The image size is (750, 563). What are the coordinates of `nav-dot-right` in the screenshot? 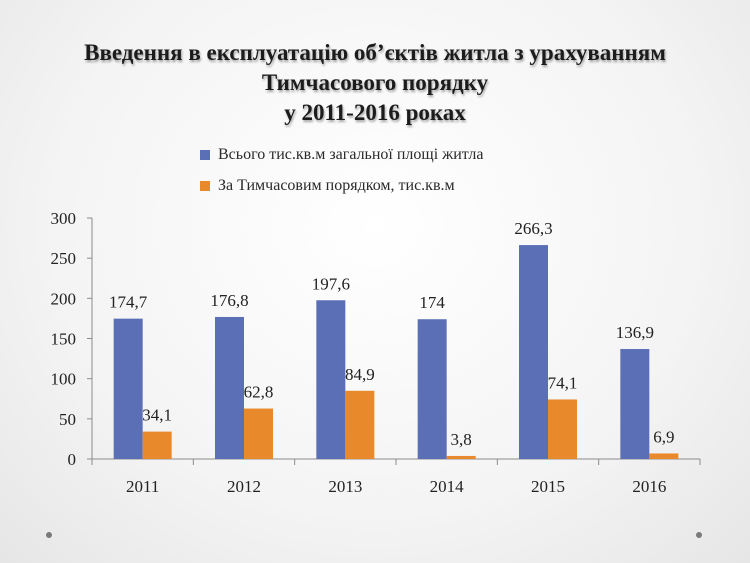 It's located at (699, 535).